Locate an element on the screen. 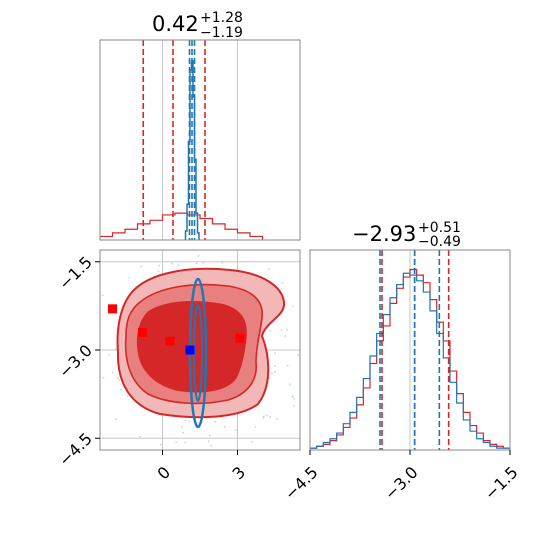 The width and height of the screenshot is (550, 550). p0-title-upper: +1.28 is located at coordinates (221, 18).